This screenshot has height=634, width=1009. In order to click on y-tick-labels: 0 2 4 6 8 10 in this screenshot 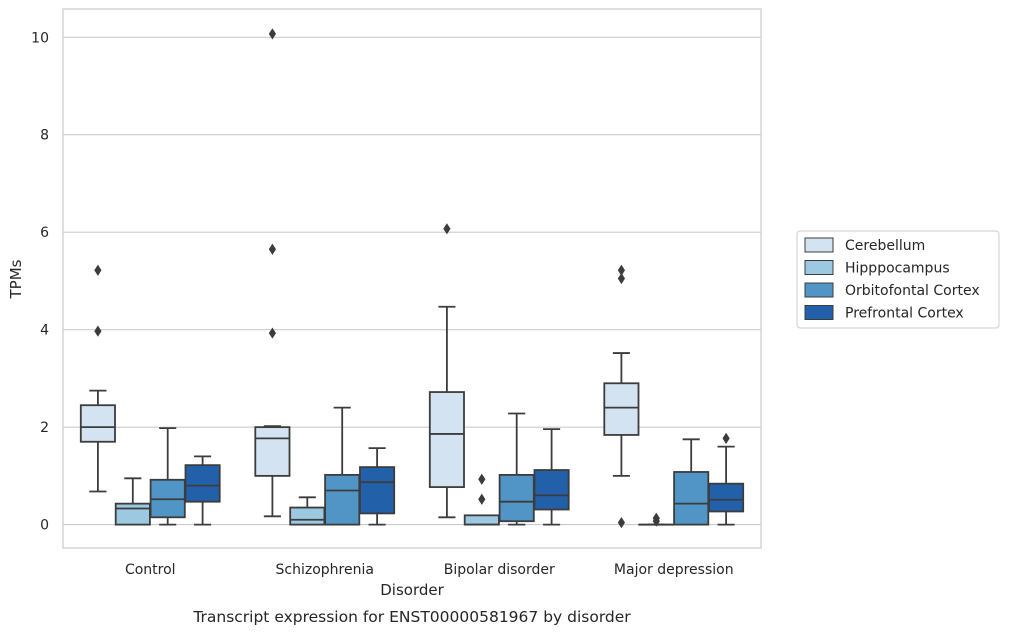, I will do `click(40, 281)`.